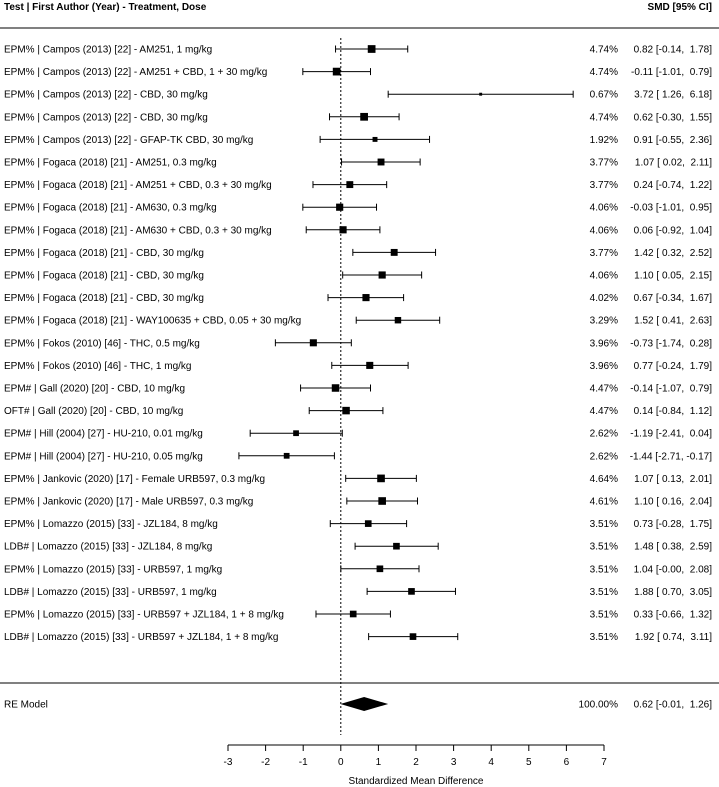 This screenshot has height=787, width=719. What do you see at coordinates (604, 502) in the screenshot?
I see `study-weight: 4.61%` at bounding box center [604, 502].